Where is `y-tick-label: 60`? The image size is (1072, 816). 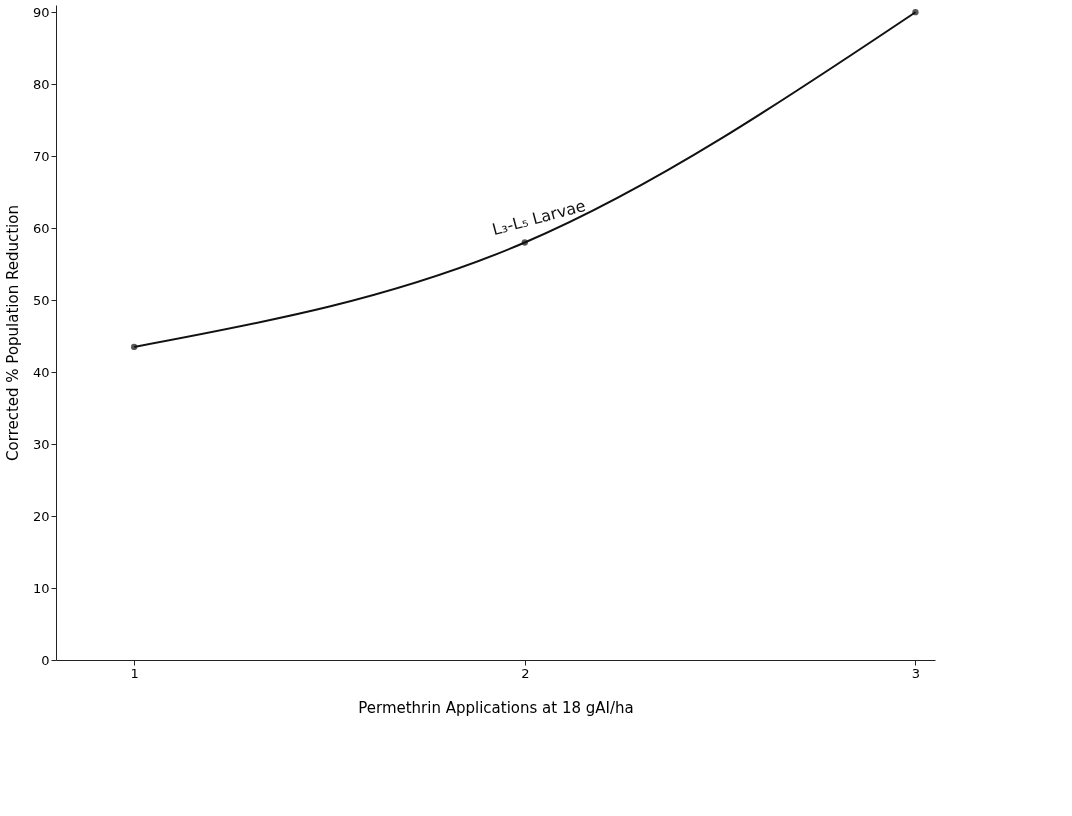 y-tick-label: 60 is located at coordinates (41, 228).